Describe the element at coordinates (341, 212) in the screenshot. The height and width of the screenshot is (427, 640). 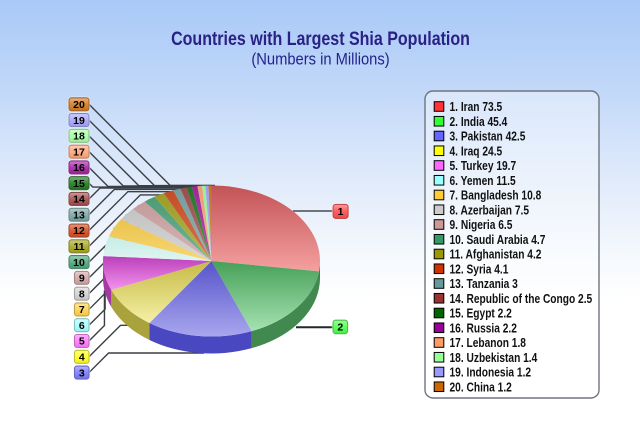
I see `svg-text: 1` at that location.